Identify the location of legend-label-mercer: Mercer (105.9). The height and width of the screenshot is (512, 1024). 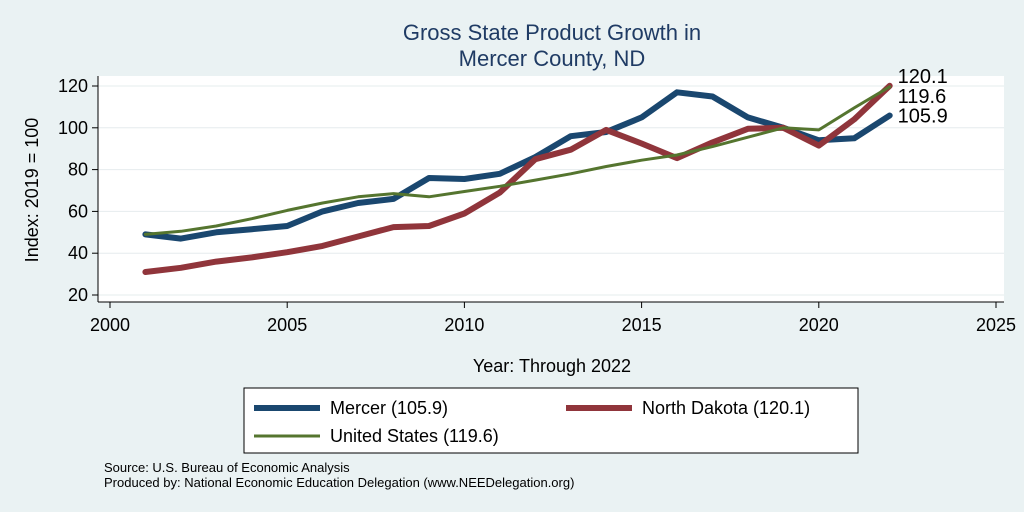
(389, 408).